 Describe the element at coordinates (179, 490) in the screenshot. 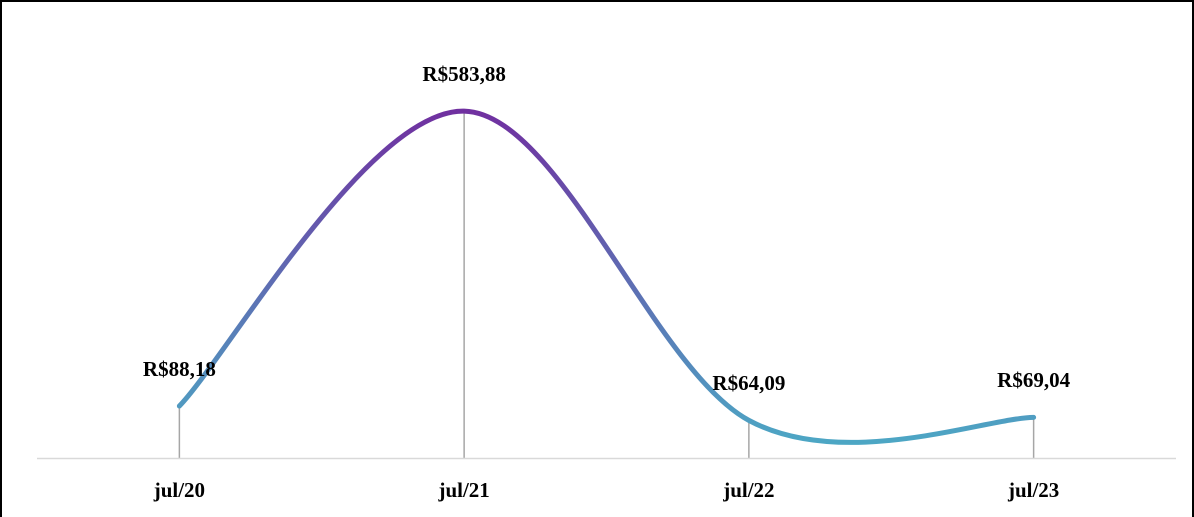

I see `x-tick-label: jul/20` at that location.